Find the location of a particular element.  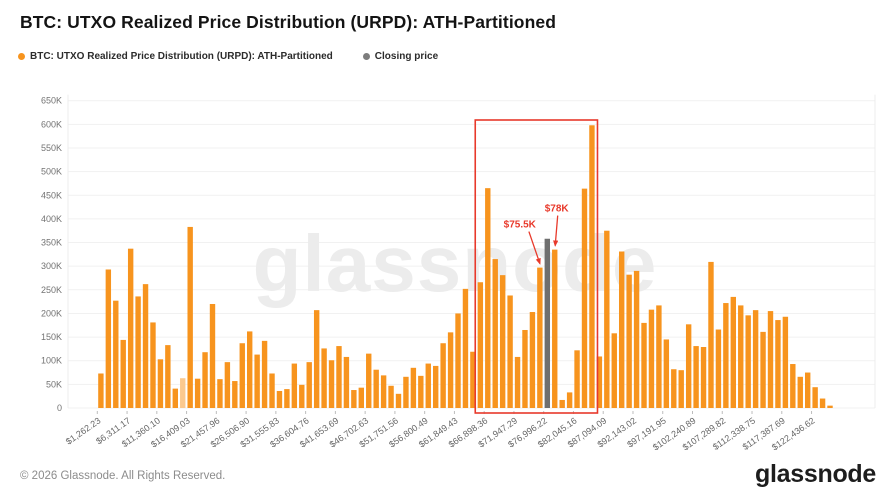

svg-text: $78K is located at coordinates (557, 209).